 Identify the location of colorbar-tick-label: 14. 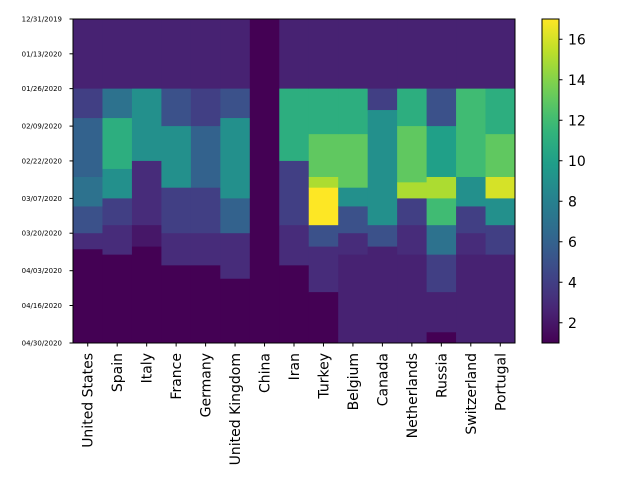
(577, 81).